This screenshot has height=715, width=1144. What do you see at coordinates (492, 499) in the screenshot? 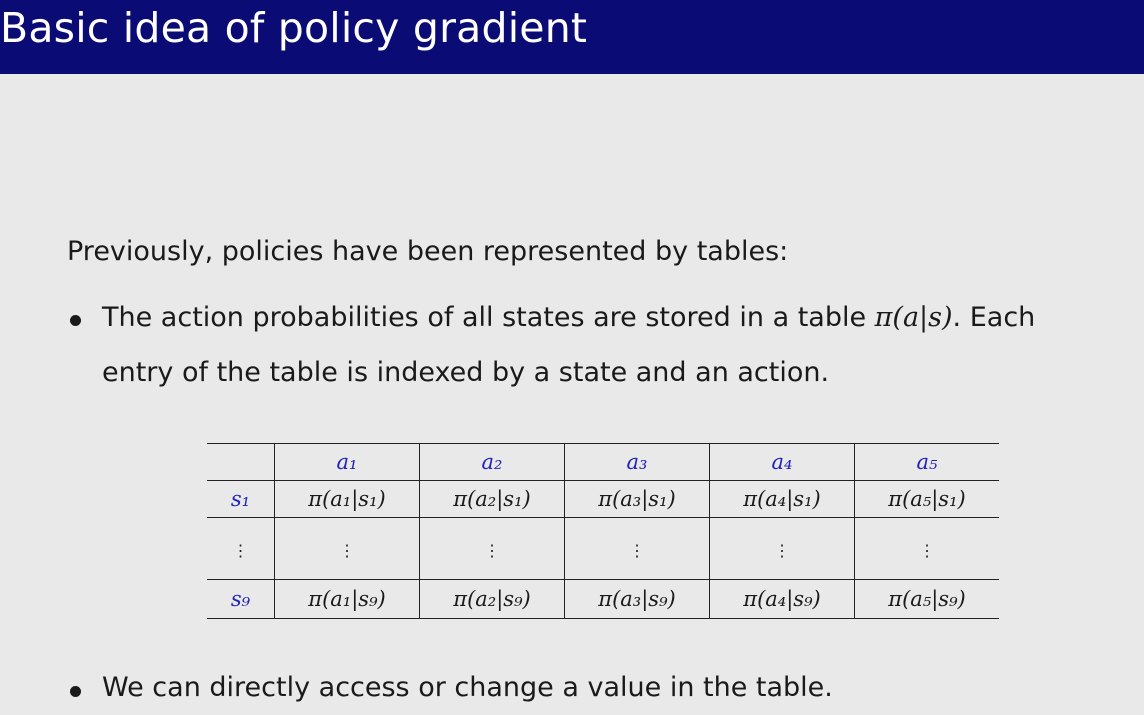
I see `table-cell: π(a₂|s₁)` at bounding box center [492, 499].